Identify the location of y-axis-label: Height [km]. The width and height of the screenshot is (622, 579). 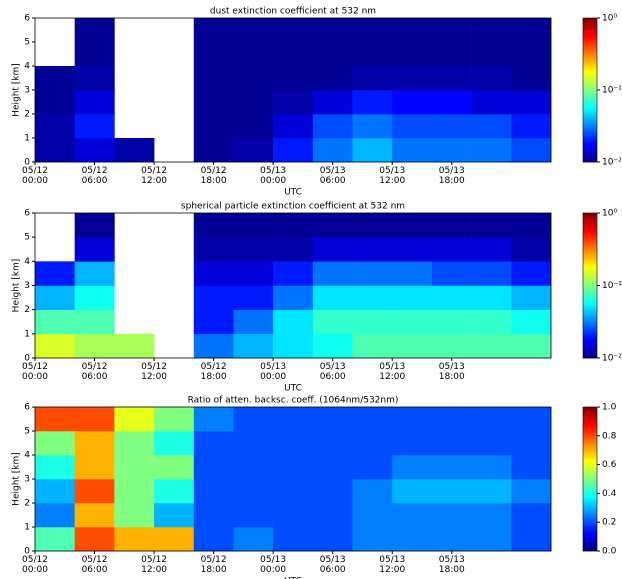
(17, 479).